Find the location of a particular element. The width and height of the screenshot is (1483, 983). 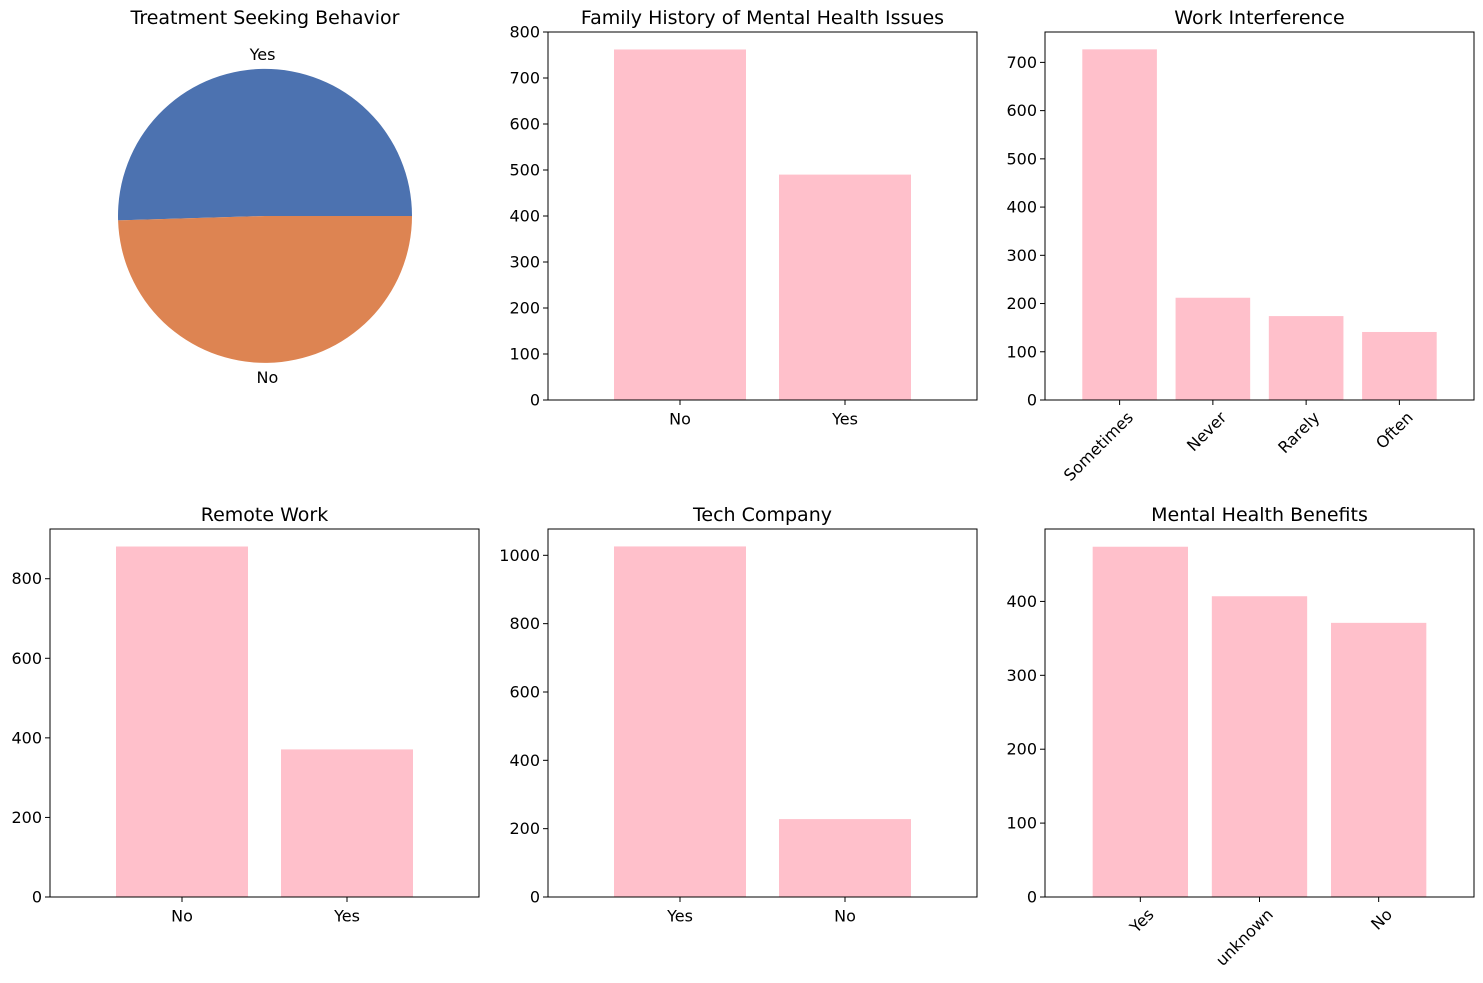

chart-title: Tech Company is located at coordinates (762, 515).